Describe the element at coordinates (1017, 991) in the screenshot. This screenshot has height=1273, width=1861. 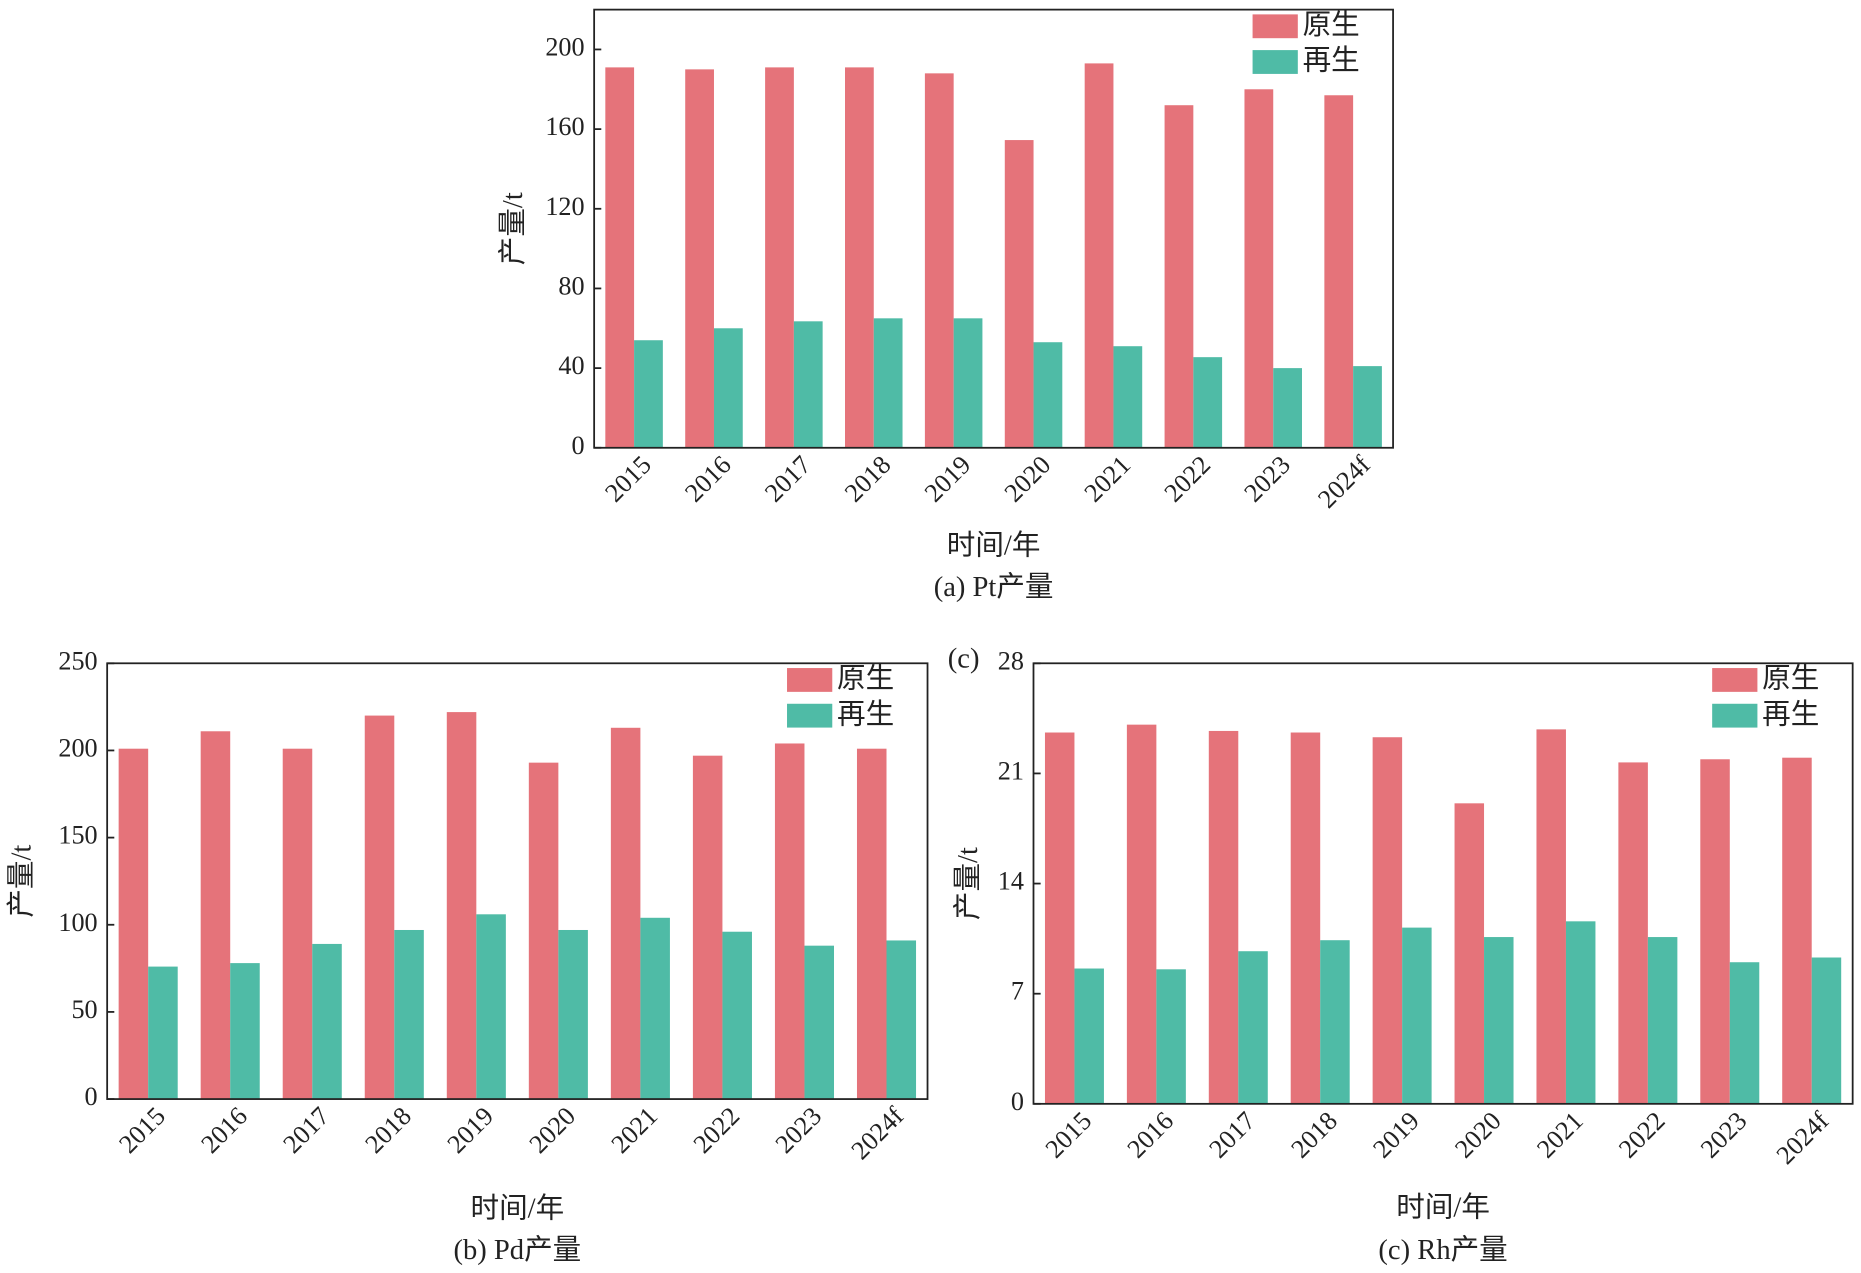
I see `y-tick-label: 7` at that location.